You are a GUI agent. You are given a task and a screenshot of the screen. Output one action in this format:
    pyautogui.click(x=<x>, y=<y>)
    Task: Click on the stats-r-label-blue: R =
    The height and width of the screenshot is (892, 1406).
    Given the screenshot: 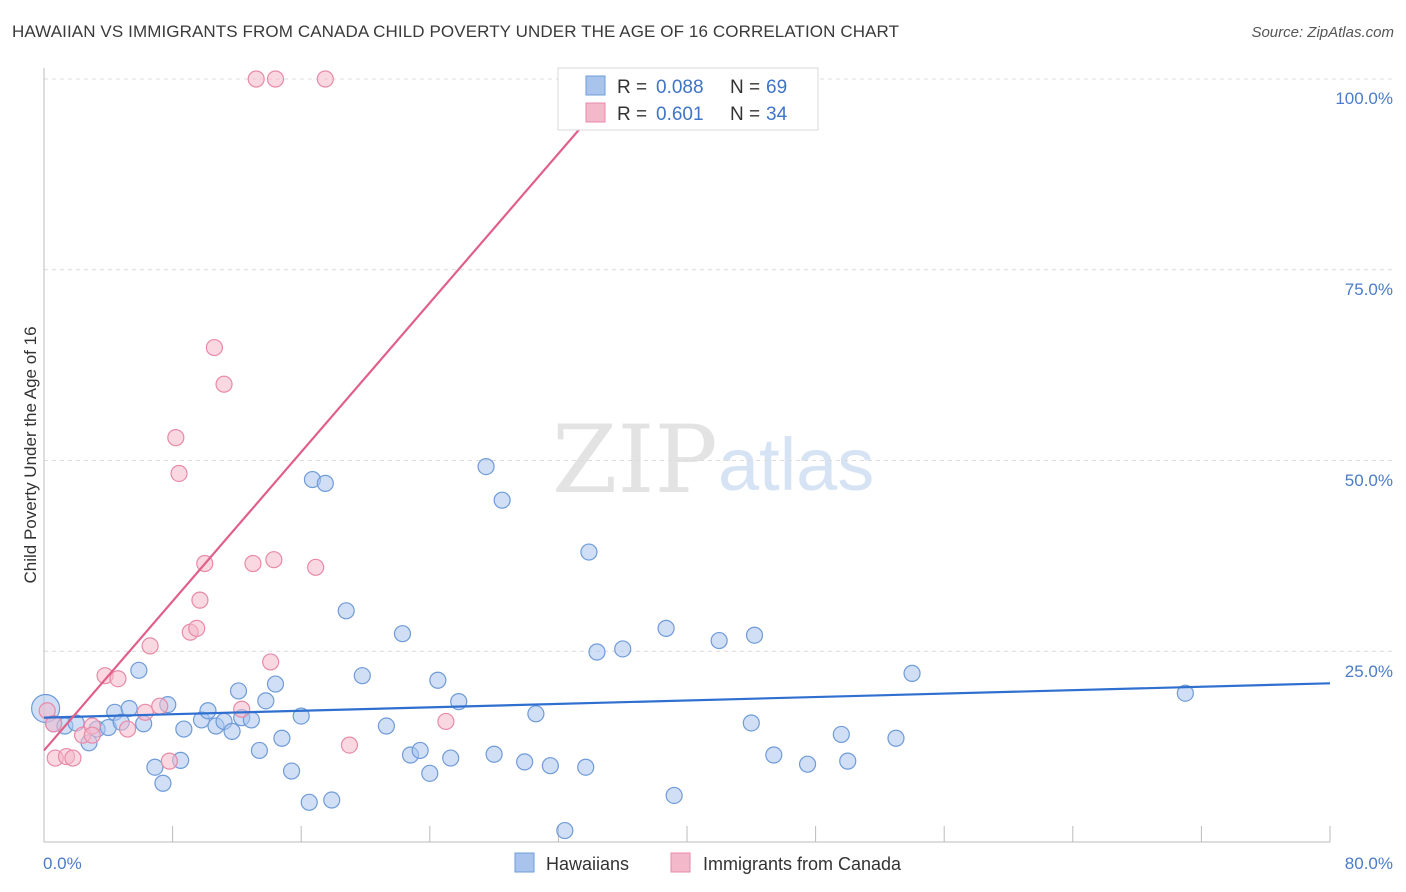 What is the action you would take?
    pyautogui.click(x=632, y=87)
    